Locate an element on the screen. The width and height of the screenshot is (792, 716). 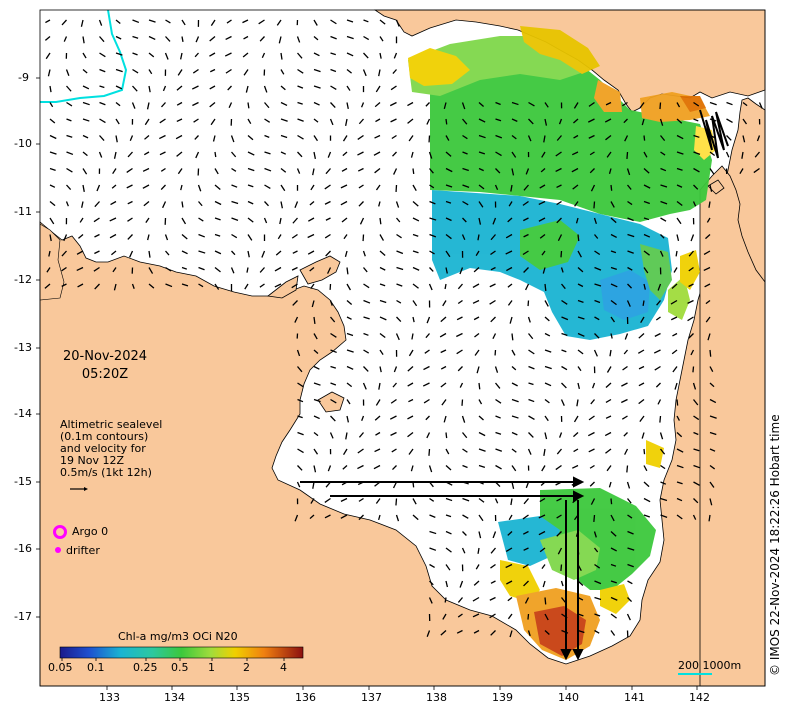
y-tick-label: -14 is located at coordinates (23, 413).